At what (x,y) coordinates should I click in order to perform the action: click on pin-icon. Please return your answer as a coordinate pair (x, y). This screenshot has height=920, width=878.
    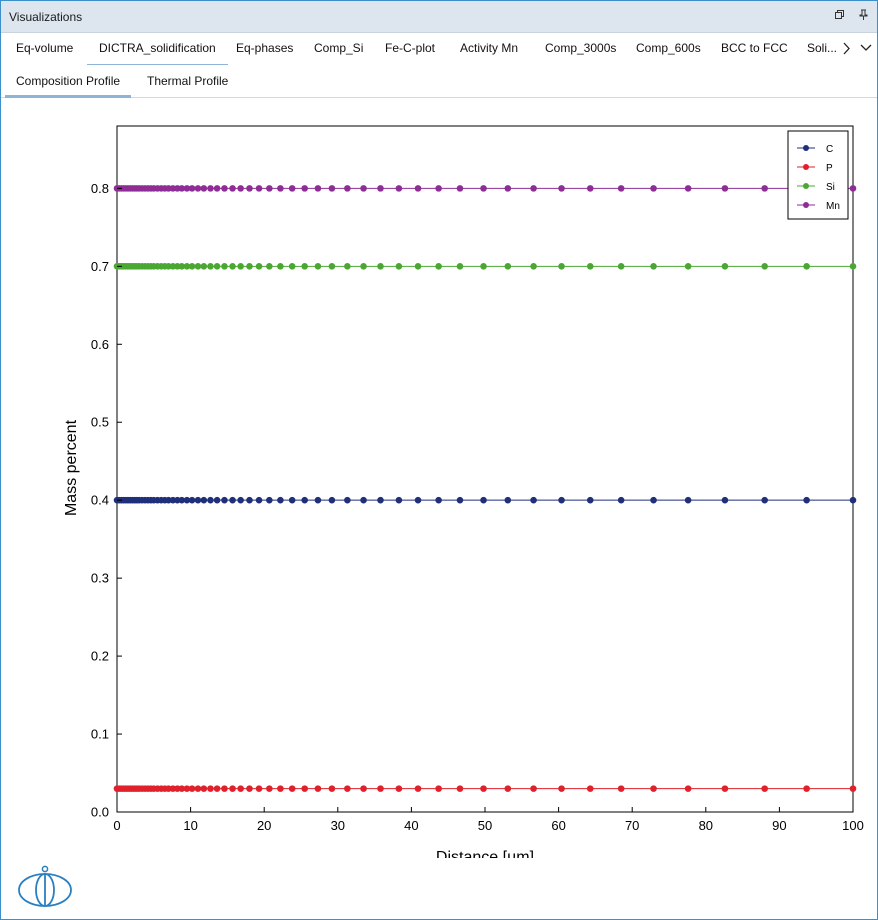
    Looking at the image, I should click on (863, 15).